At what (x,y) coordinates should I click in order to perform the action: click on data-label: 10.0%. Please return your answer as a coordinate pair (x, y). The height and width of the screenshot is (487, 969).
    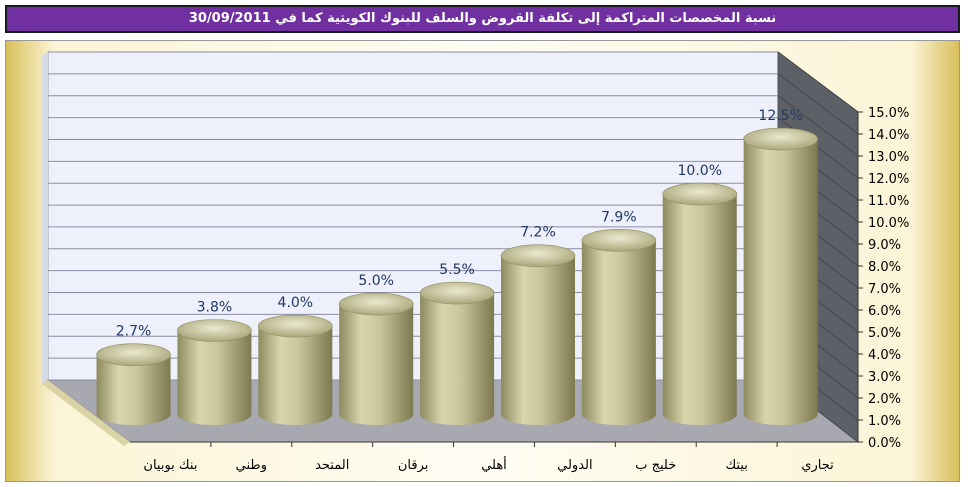
    Looking at the image, I should click on (700, 171).